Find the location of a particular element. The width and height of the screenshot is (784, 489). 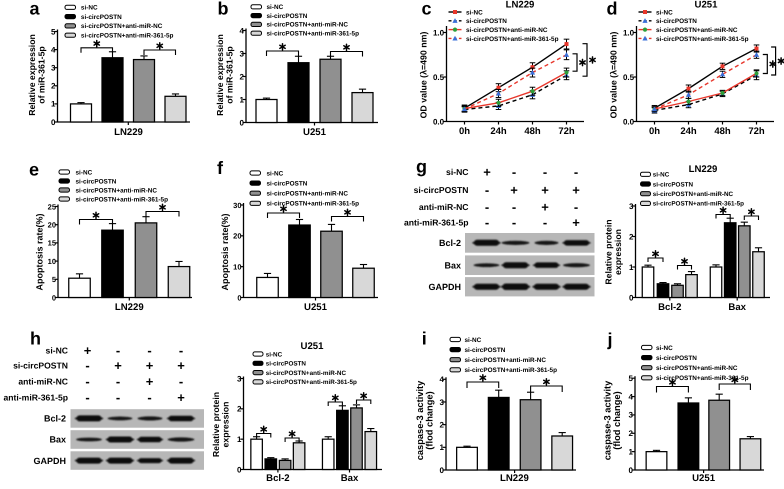

svg-text: 1.0 is located at coordinates (629, 32).